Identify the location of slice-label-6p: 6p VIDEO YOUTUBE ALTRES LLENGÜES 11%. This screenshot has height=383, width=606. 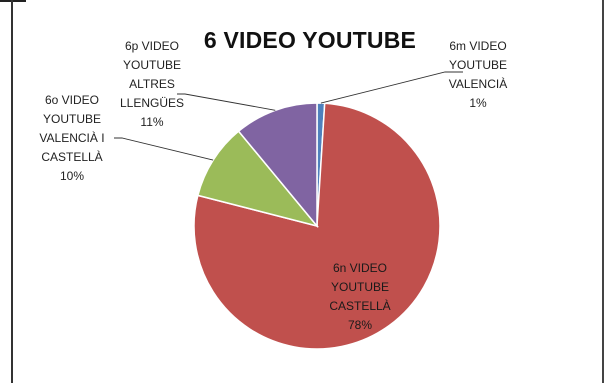
(152, 84).